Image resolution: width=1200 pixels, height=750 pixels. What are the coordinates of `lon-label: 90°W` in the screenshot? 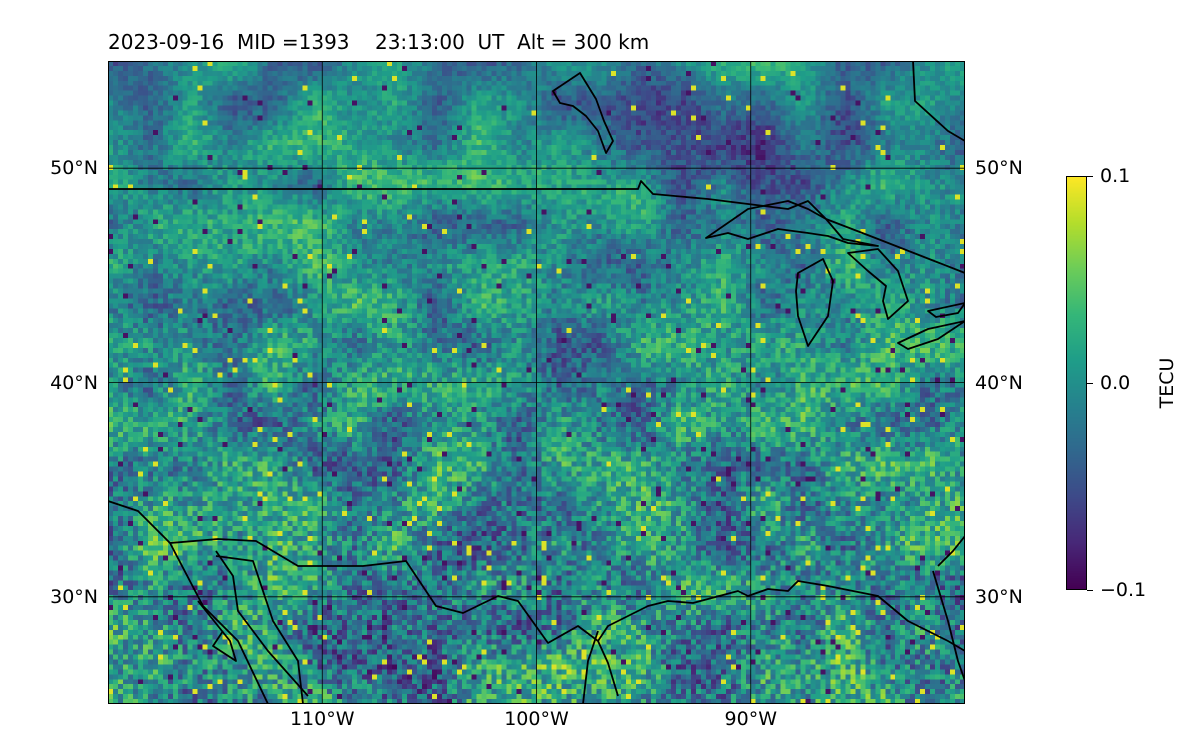 It's located at (750, 719).